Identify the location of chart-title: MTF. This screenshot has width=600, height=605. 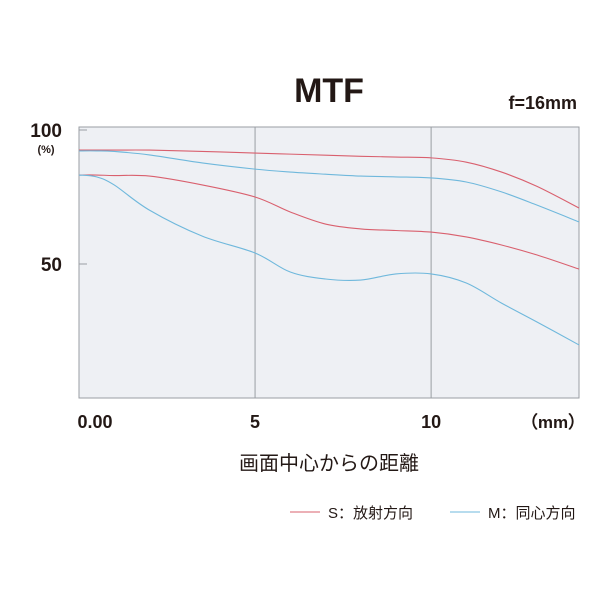
(329, 91).